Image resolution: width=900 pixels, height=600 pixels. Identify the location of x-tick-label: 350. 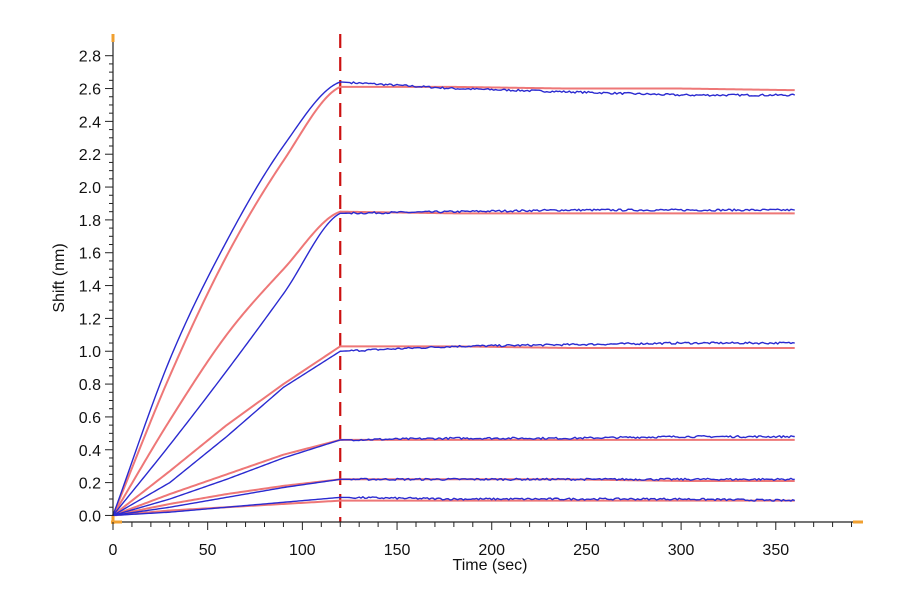
(775, 550).